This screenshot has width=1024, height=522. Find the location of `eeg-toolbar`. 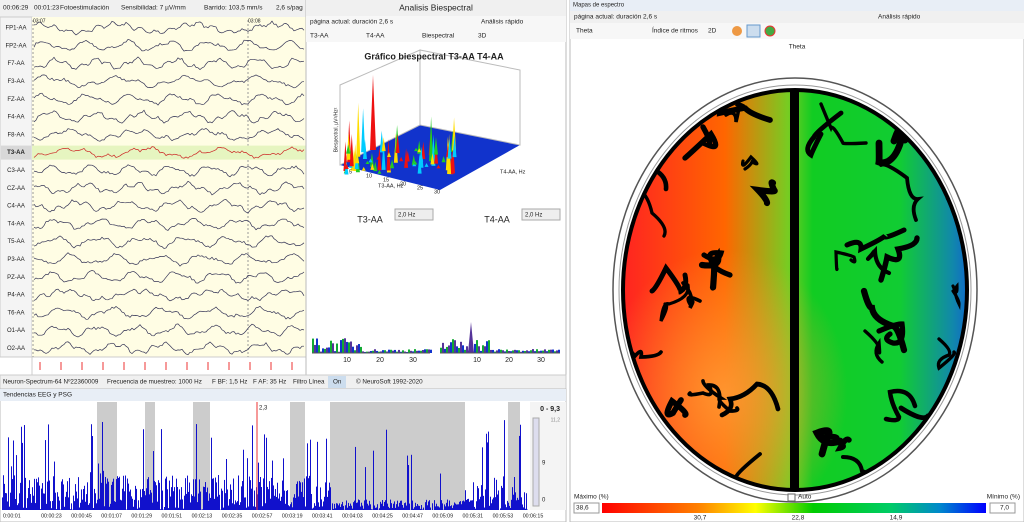

eeg-toolbar is located at coordinates (153, 8).